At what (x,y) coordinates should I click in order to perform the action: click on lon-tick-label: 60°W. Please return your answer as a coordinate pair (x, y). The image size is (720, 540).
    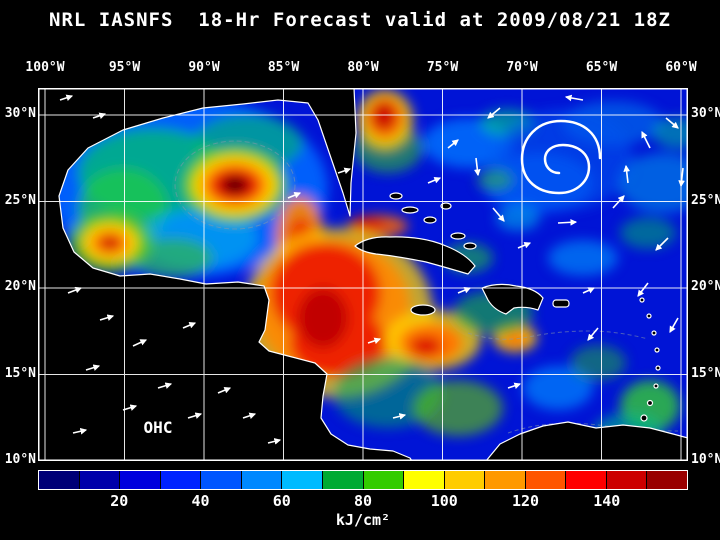
    Looking at the image, I should click on (681, 67).